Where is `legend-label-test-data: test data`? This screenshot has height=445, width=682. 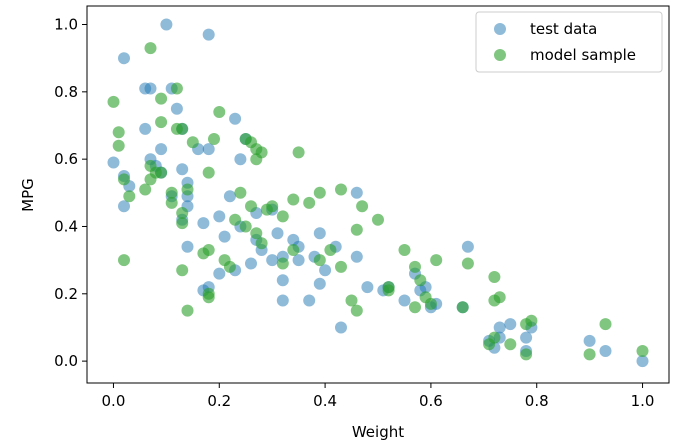
legend-label-test-data: test data is located at coordinates (563, 29).